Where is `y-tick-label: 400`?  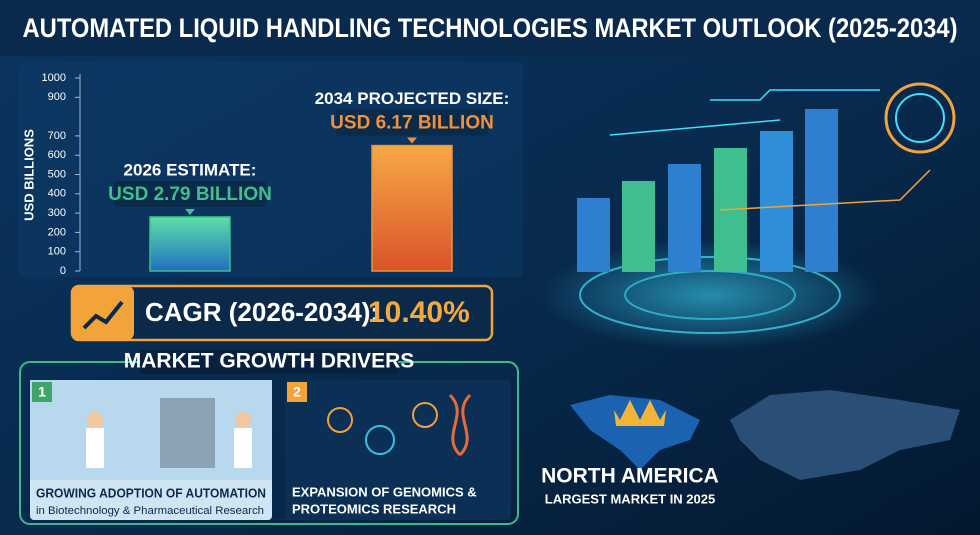 y-tick-label: 400 is located at coordinates (57, 194).